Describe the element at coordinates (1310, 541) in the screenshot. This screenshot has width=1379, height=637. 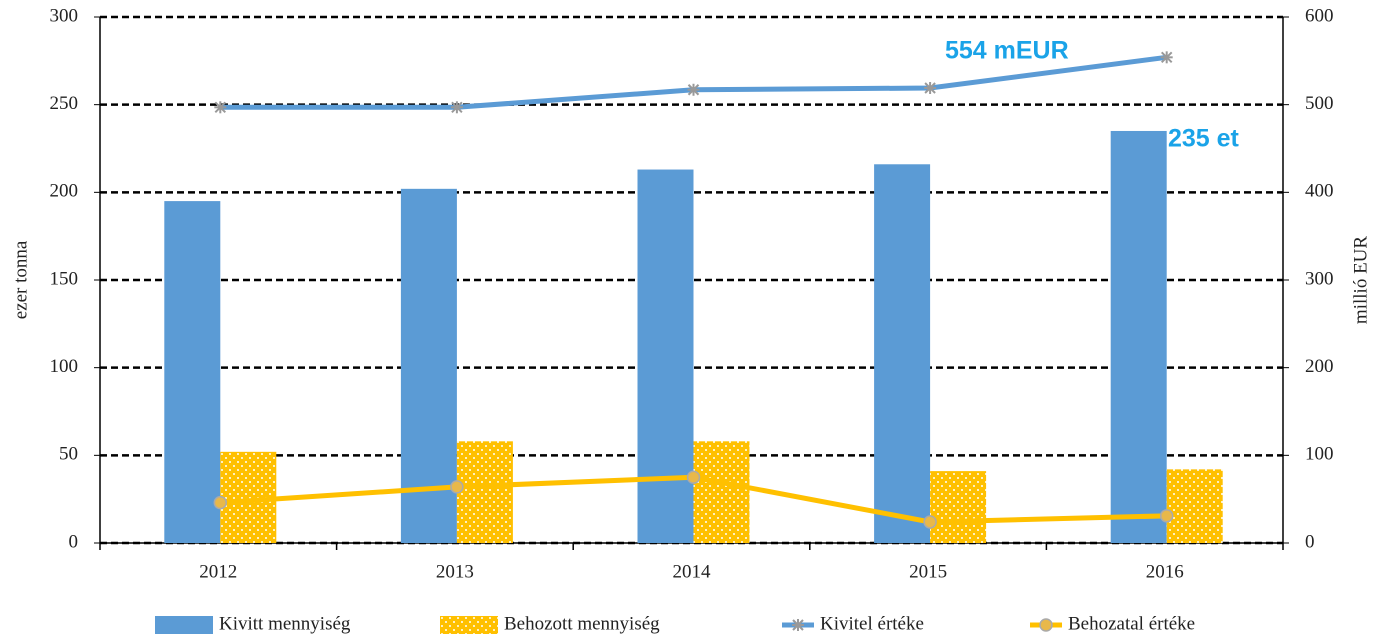
I see `y2-tick-label: 0` at that location.